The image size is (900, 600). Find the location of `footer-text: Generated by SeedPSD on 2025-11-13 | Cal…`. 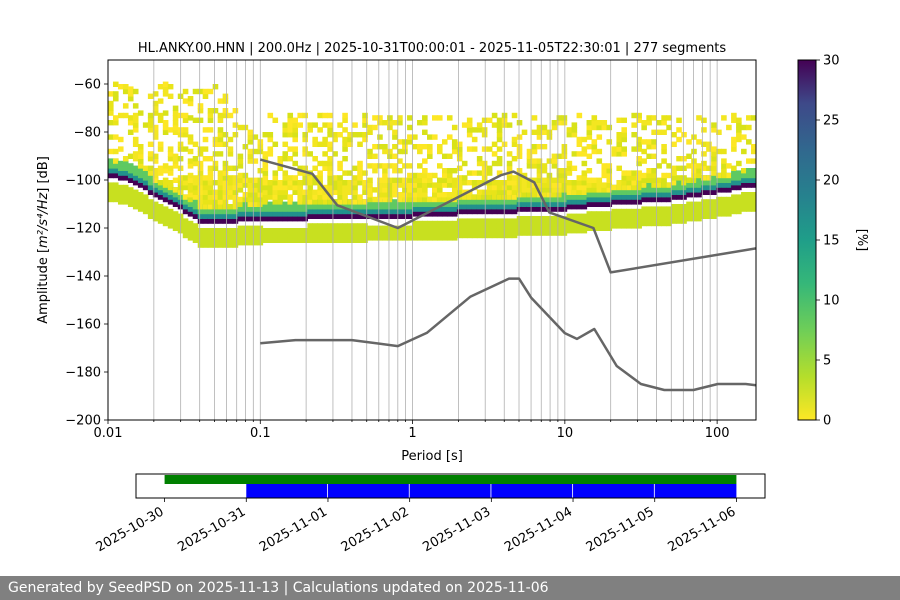

footer-text: Generated by SeedPSD on 2025-11-13 | Cal… is located at coordinates (278, 588).